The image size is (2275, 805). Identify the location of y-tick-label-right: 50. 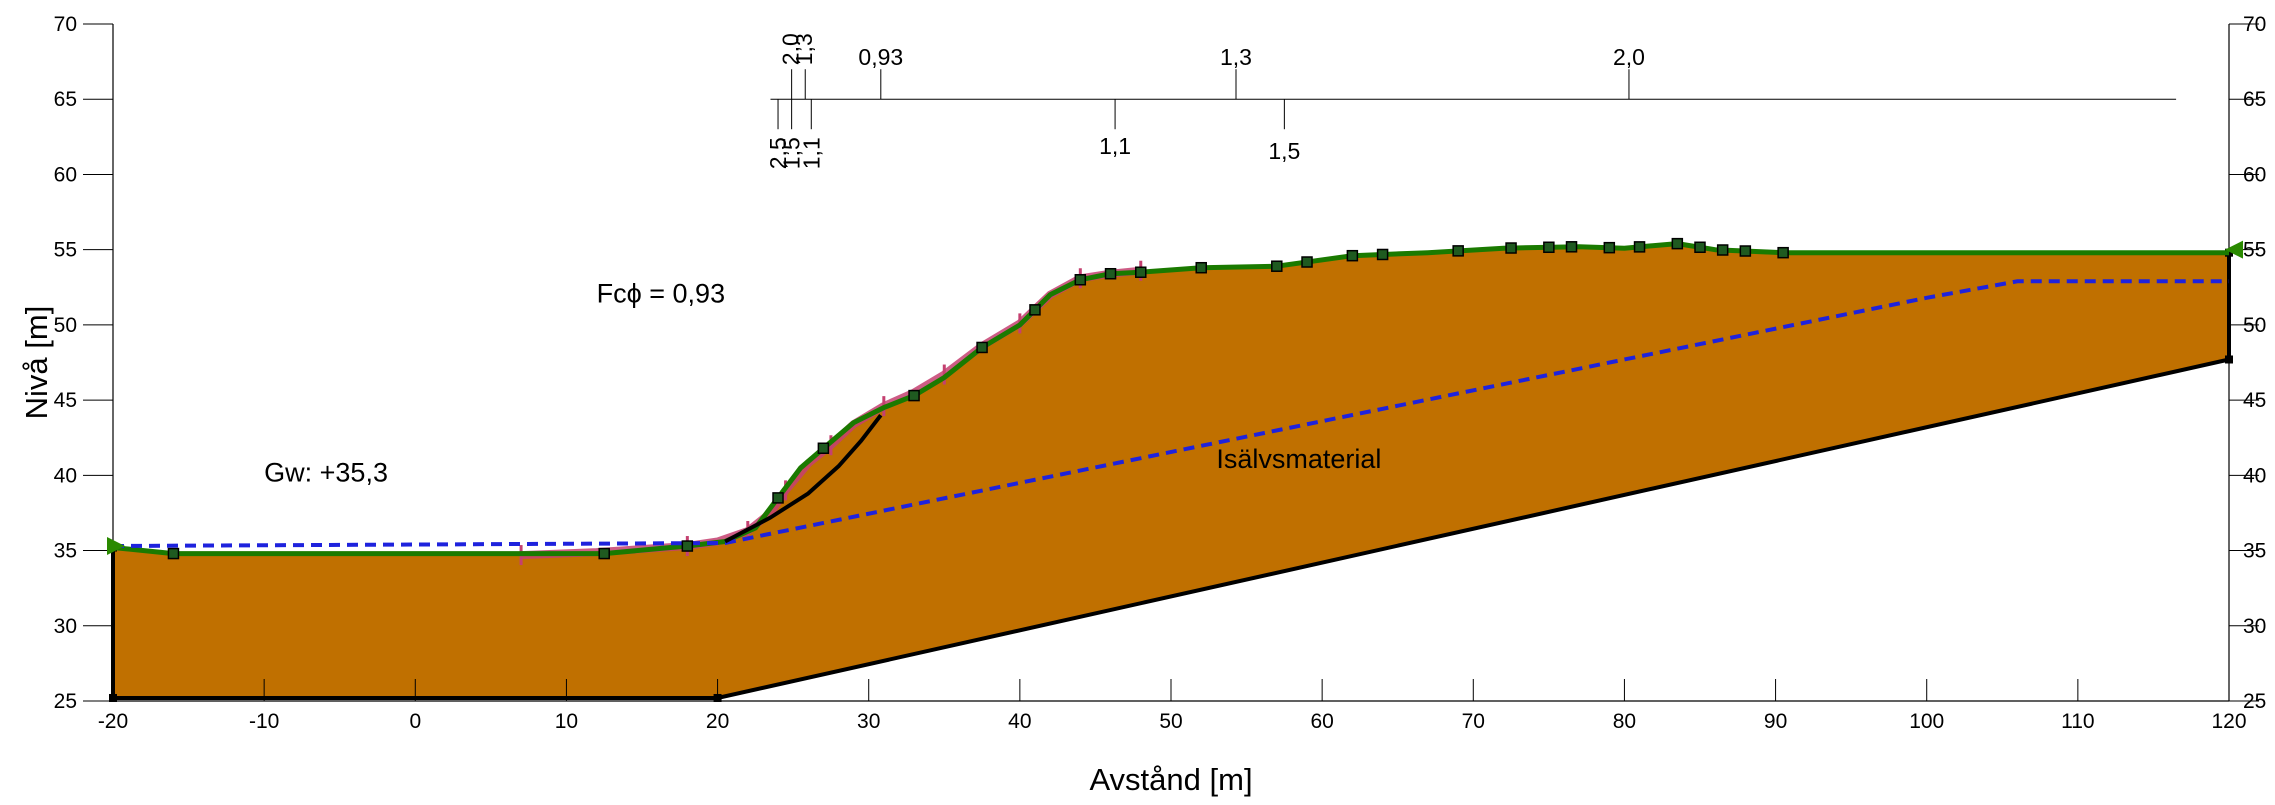
(2254, 325).